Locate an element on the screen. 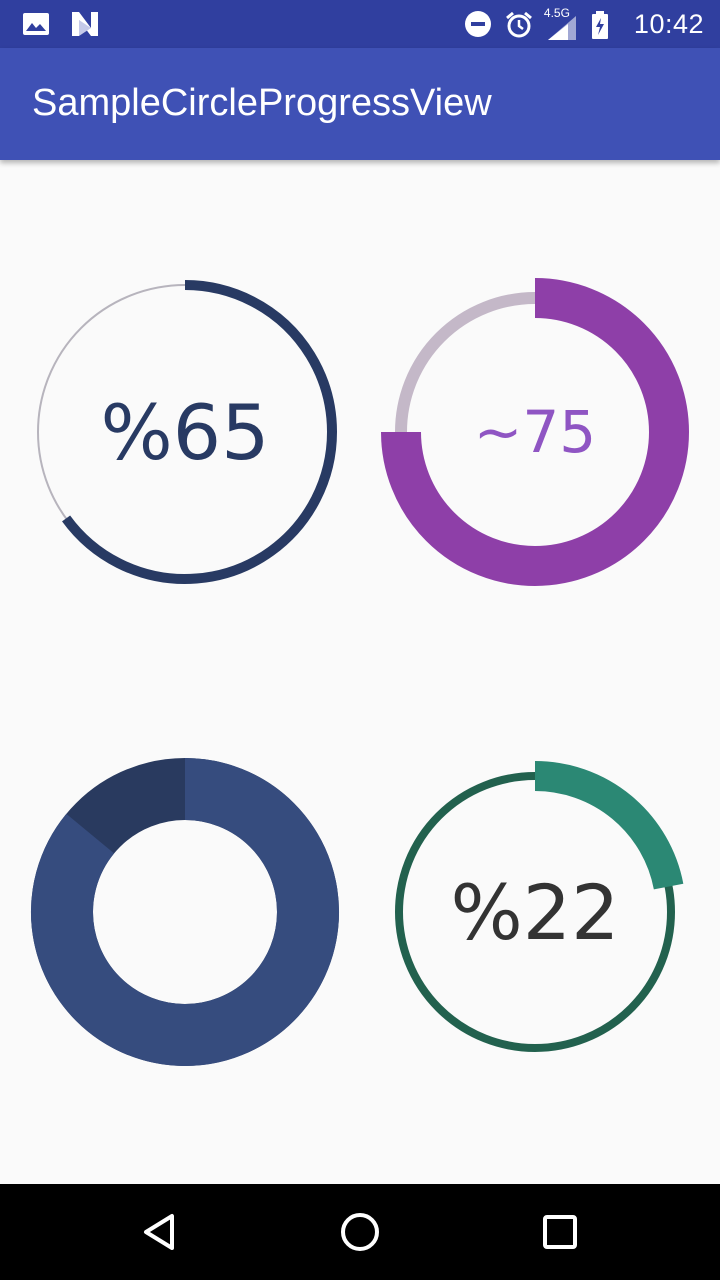  signal-icon: 4.5G is located at coordinates (561, 24).